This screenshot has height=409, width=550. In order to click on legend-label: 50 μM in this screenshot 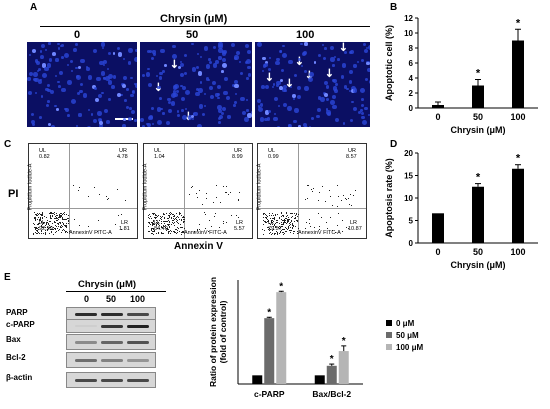, I will do `click(407, 335)`.